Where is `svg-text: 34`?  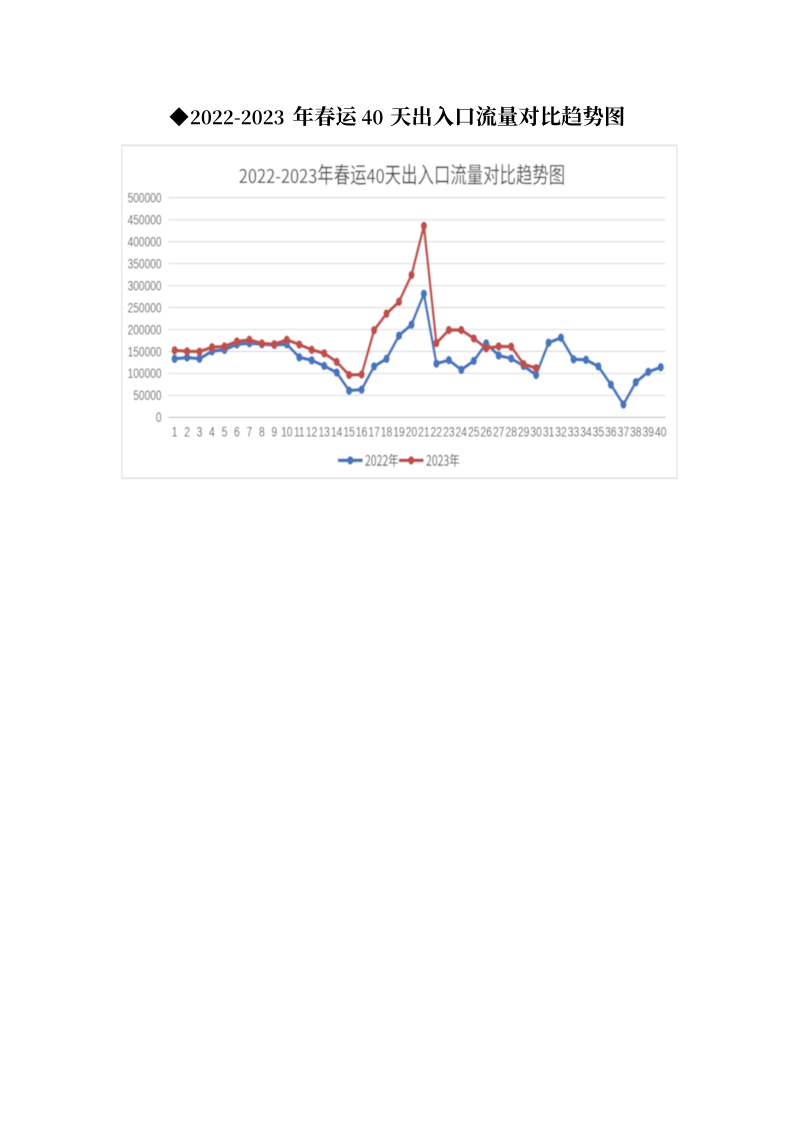
svg-text: 34 is located at coordinates (586, 432).